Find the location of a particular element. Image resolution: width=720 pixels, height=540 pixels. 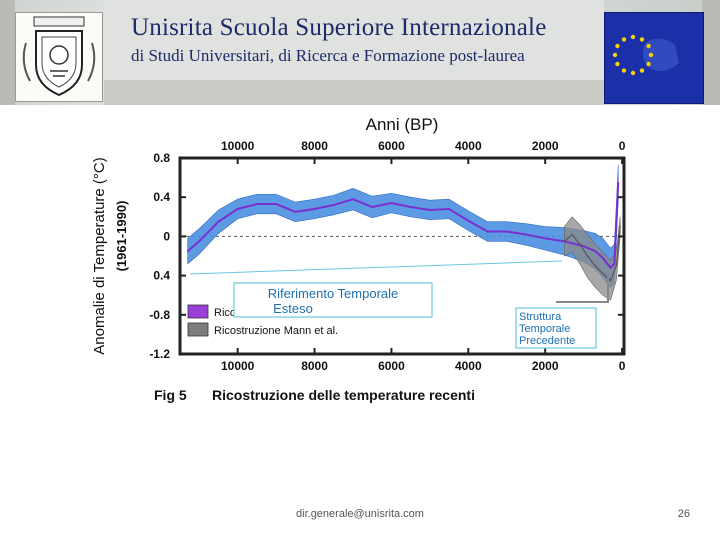

eu-flag-icon is located at coordinates (654, 58).